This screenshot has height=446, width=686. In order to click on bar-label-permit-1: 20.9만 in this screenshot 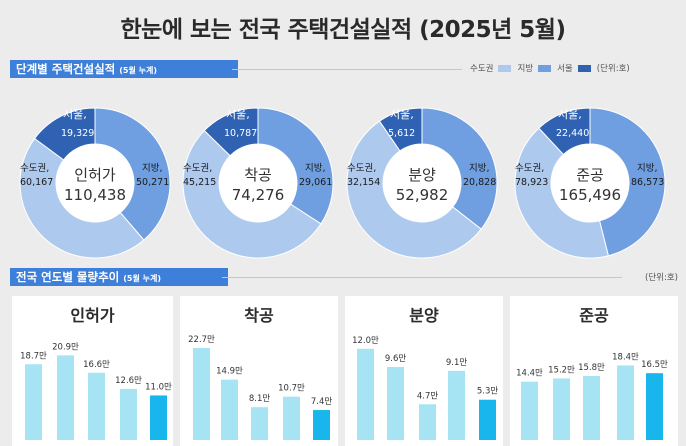, I will do `click(65, 347)`.